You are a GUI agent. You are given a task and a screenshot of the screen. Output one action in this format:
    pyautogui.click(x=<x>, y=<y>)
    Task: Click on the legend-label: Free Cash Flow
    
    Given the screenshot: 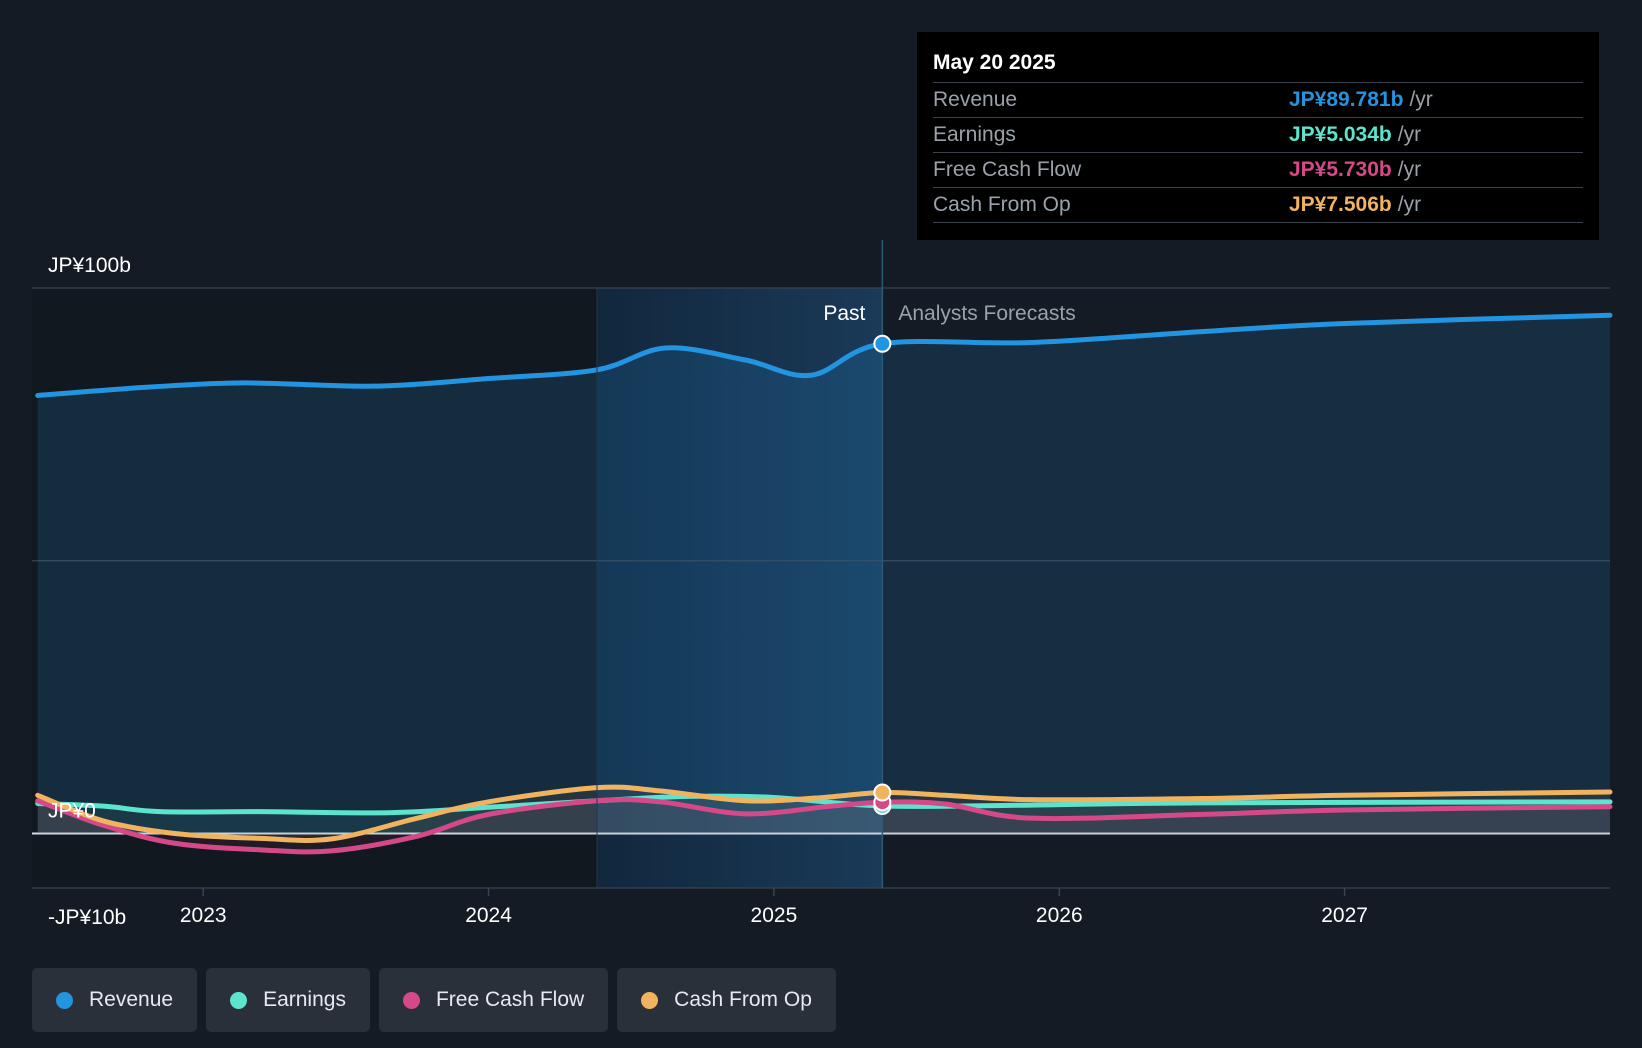 What is the action you would take?
    pyautogui.click(x=510, y=999)
    